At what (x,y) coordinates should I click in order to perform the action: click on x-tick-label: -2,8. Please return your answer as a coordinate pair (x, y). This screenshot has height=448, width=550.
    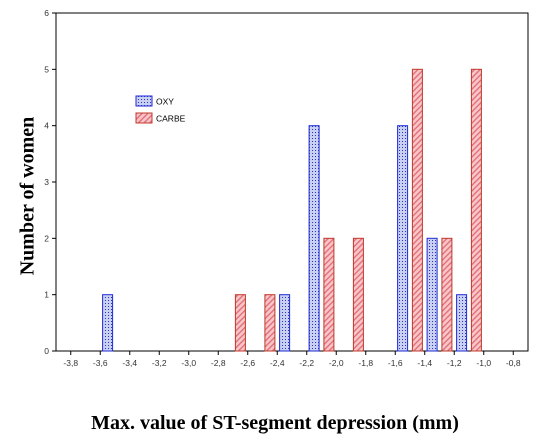
    Looking at the image, I should click on (218, 363).